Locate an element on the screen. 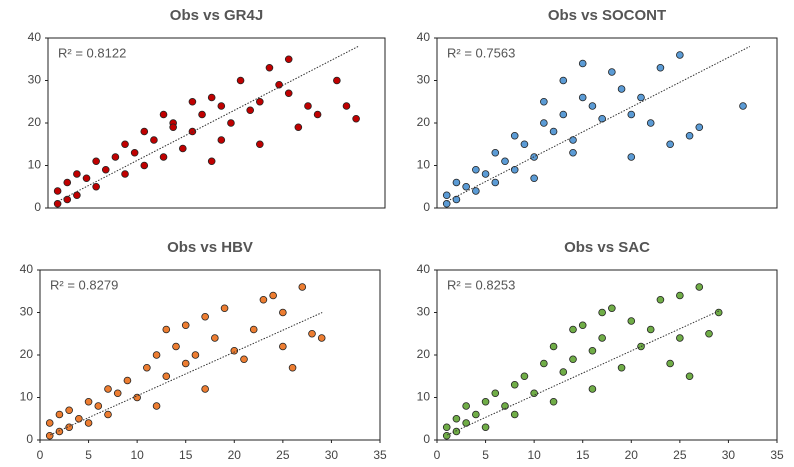 The width and height of the screenshot is (794, 467). r-squared: R² = 0.8279 is located at coordinates (84, 284).